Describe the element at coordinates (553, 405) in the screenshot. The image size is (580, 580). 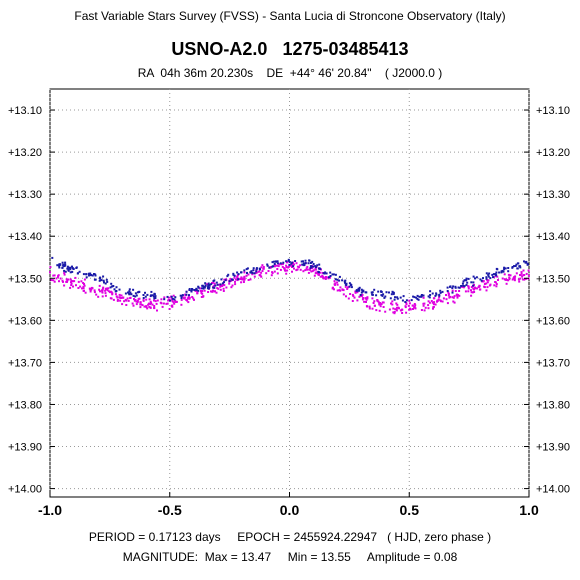
I see `y-tick-label-right: +13.80` at that location.